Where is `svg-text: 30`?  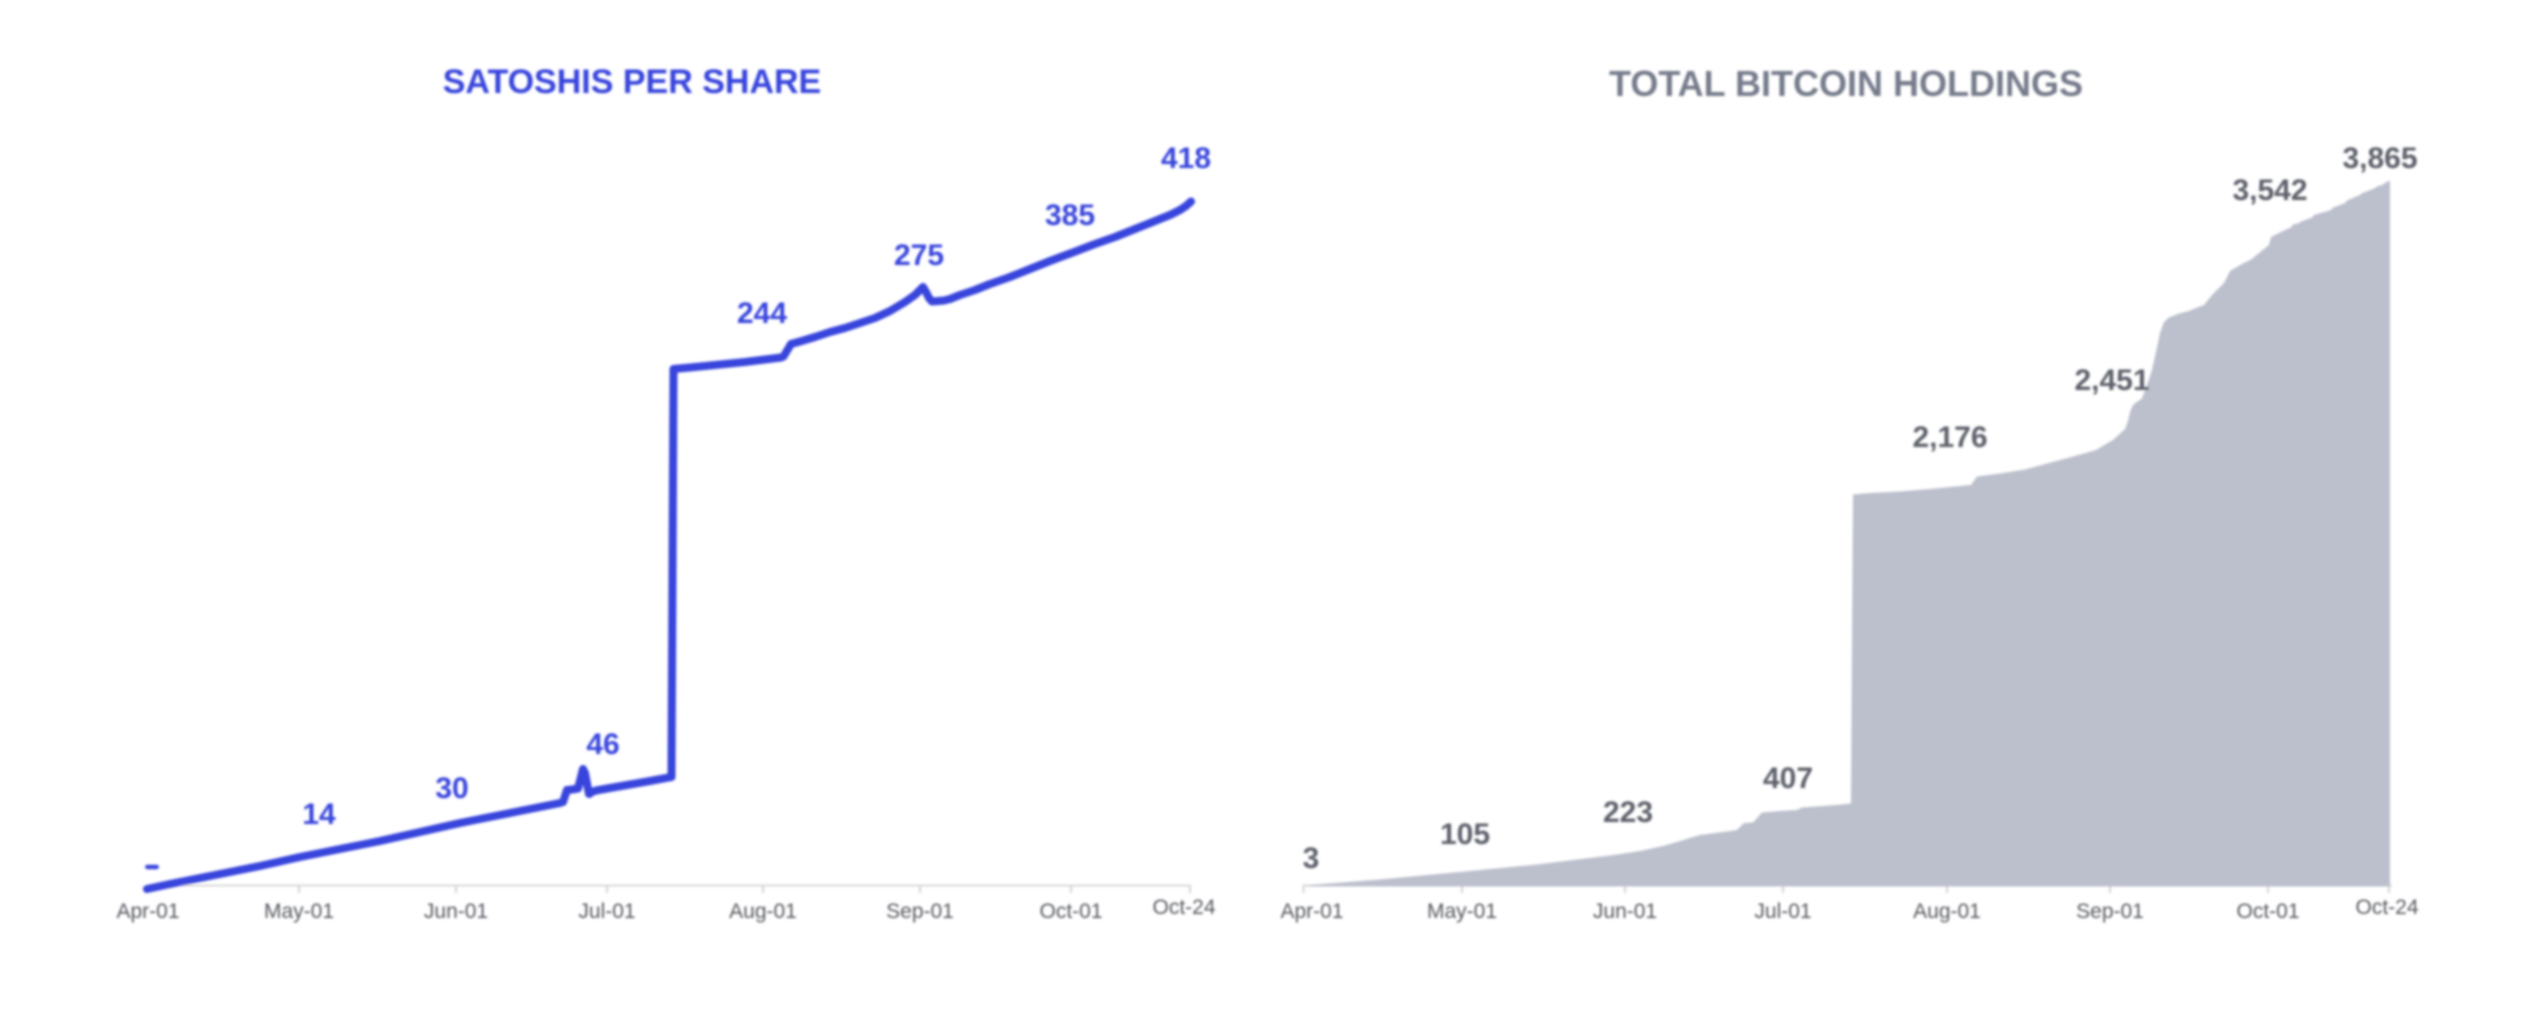
svg-text: 30 is located at coordinates (451, 788).